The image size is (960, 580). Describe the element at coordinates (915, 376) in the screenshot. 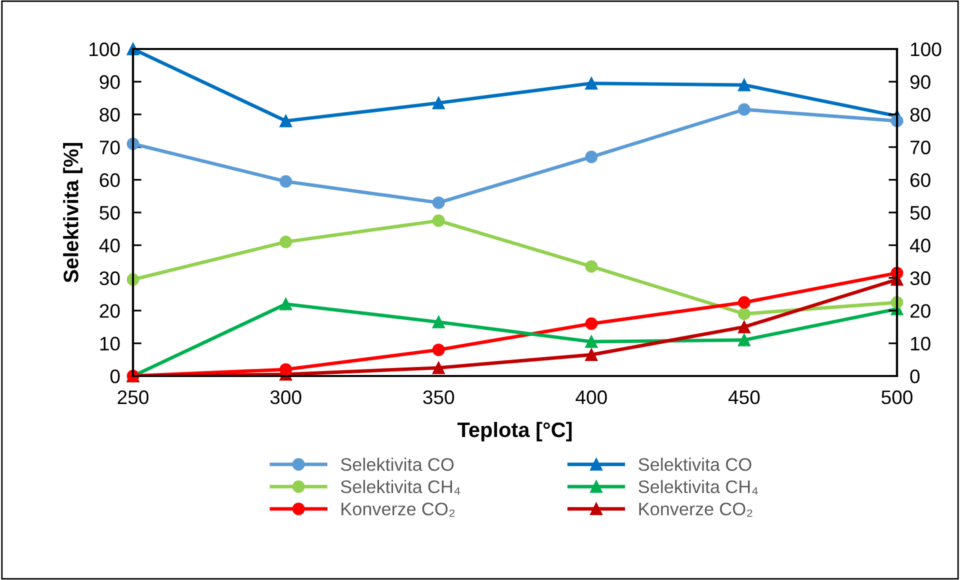

I see `y2-tick-label: 0` at that location.